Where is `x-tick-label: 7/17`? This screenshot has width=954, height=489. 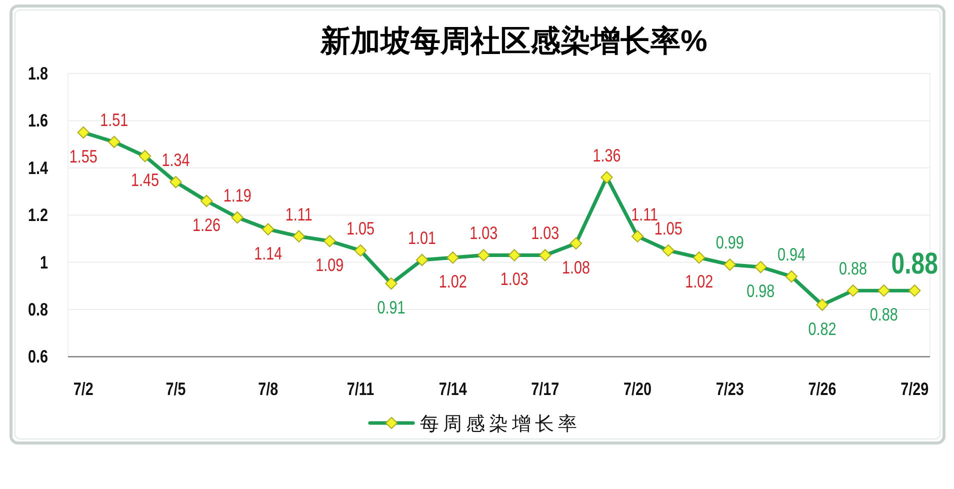 x-tick-label: 7/17 is located at coordinates (545, 390).